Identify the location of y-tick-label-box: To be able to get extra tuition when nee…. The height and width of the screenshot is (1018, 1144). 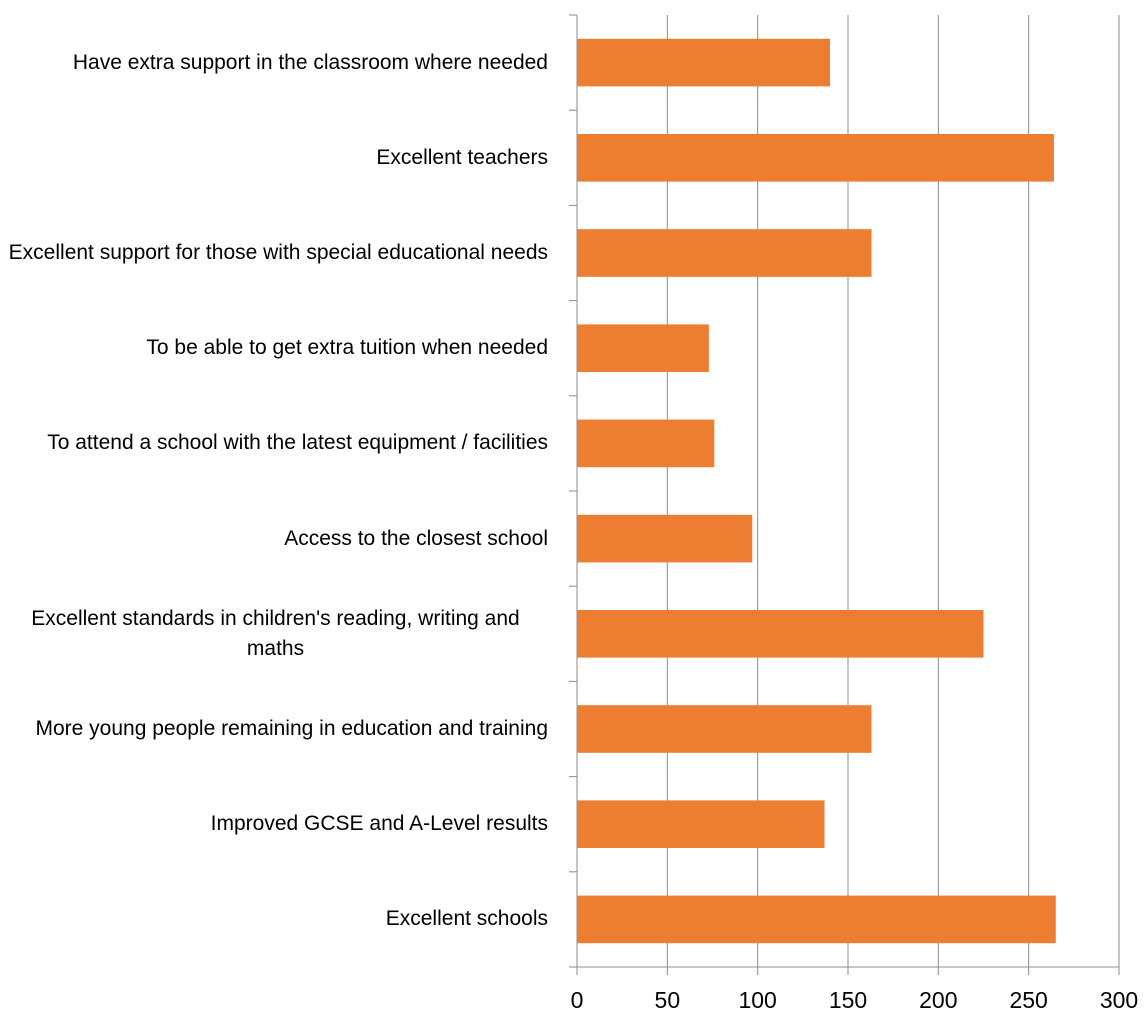
(274, 348).